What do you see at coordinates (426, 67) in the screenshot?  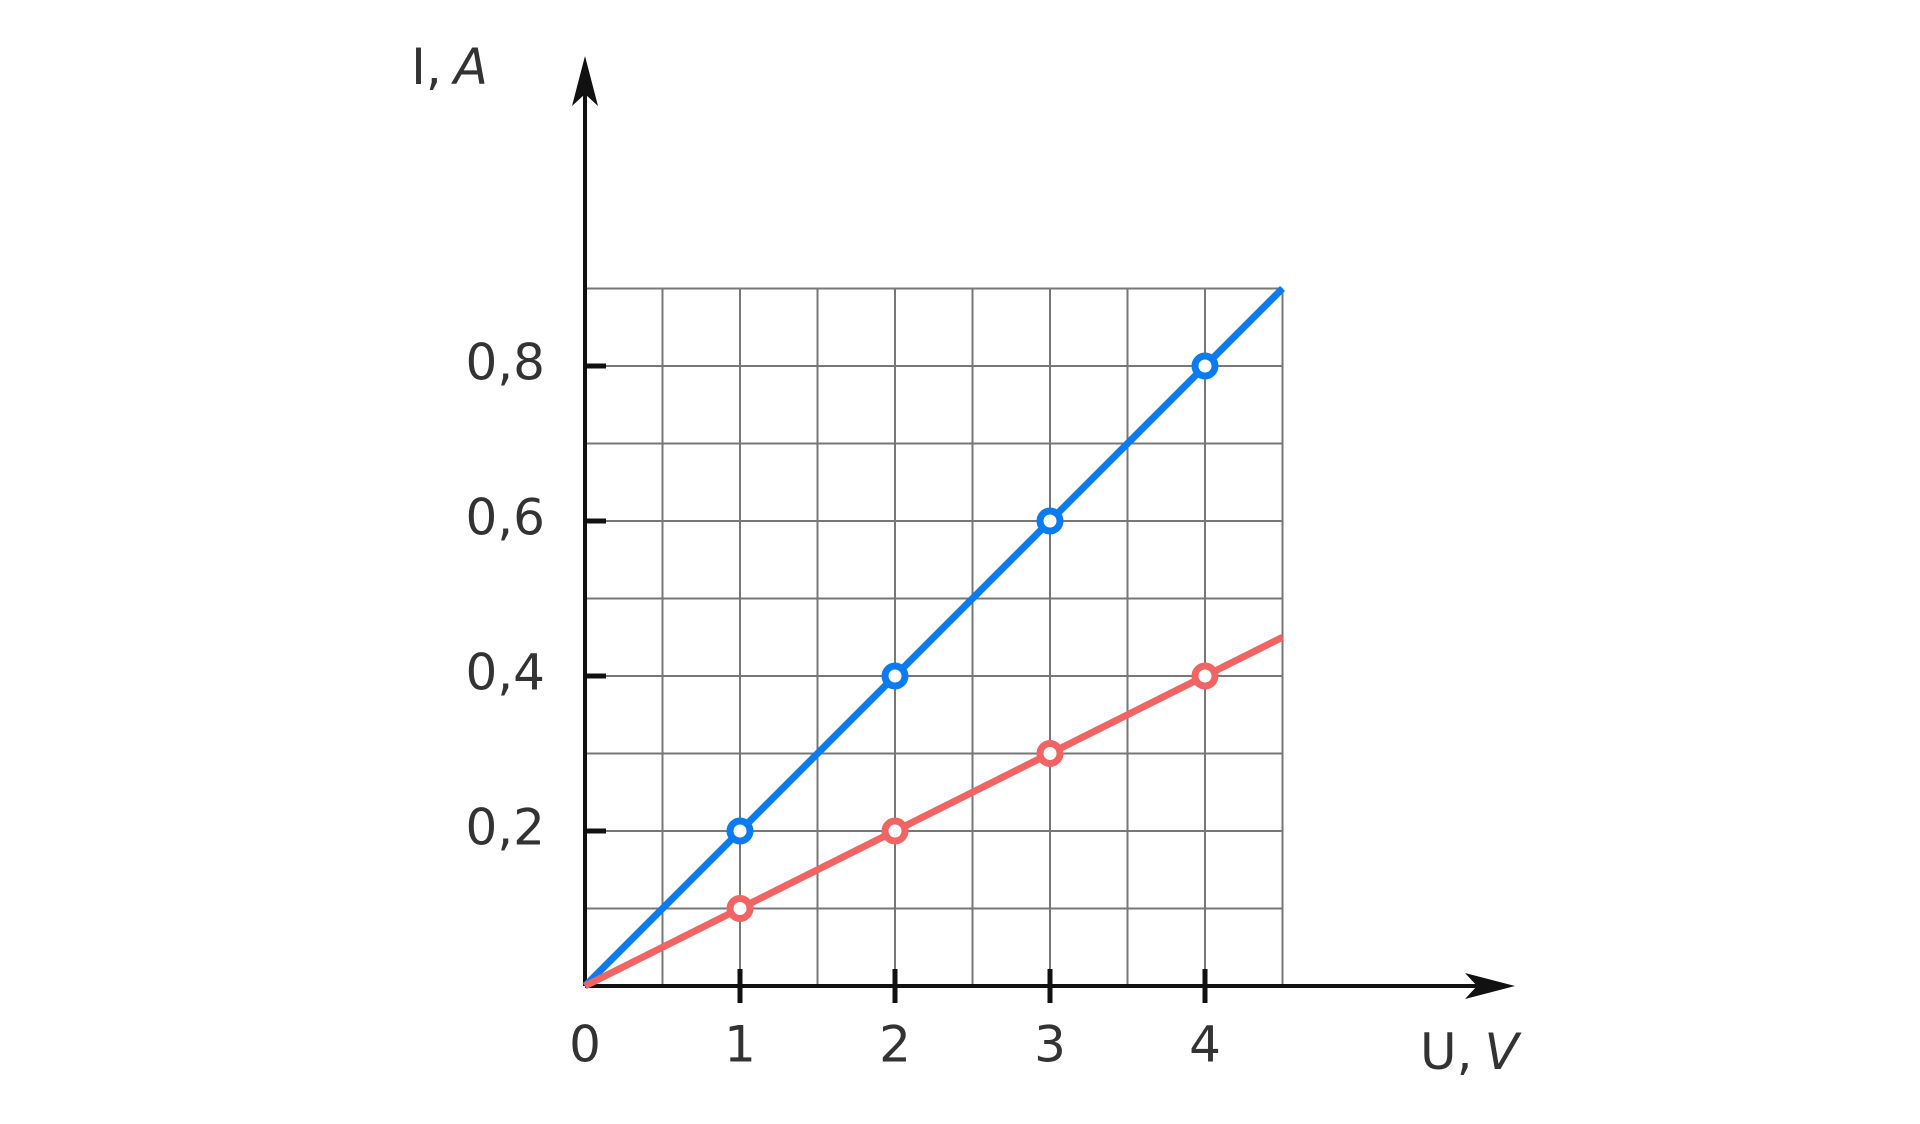 I see `y-axis-name: I,` at bounding box center [426, 67].